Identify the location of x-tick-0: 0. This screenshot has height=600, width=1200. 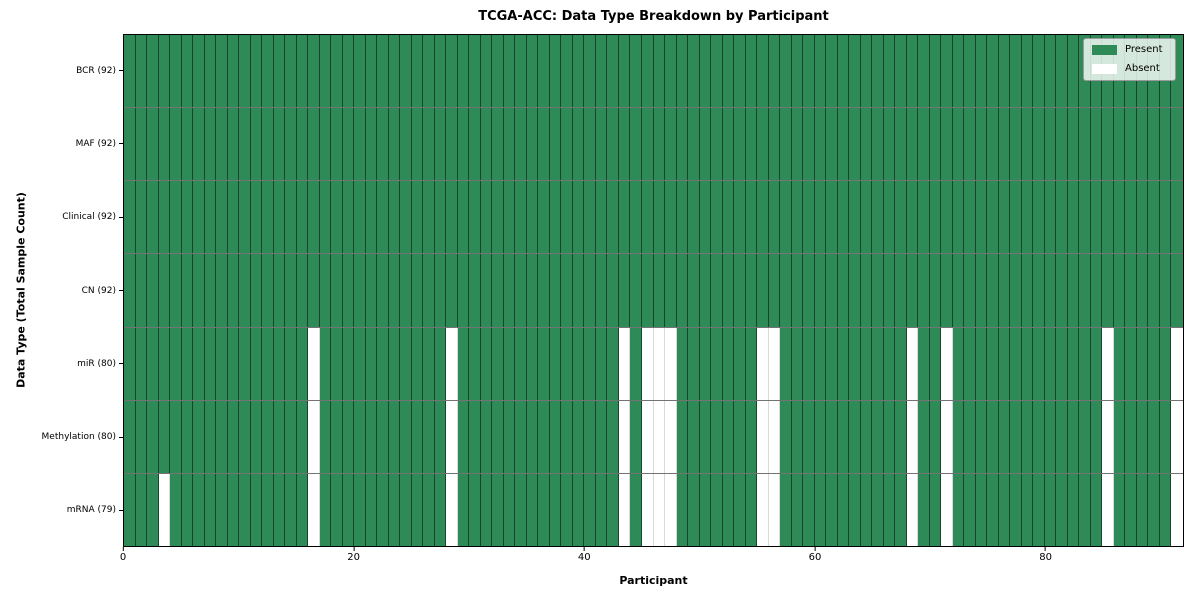
(123, 555).